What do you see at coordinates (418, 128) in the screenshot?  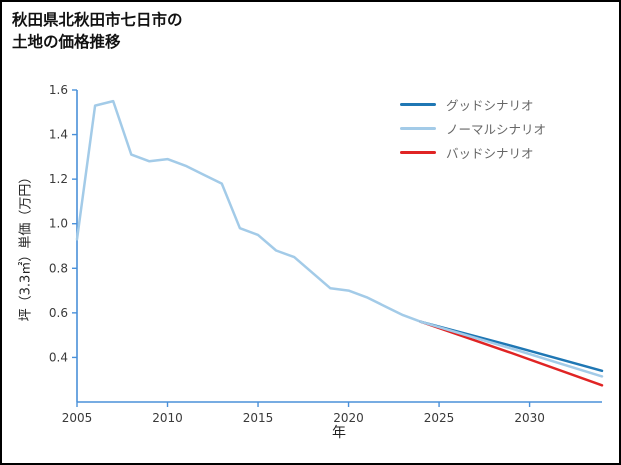 I see `legend-line-normal-icon` at bounding box center [418, 128].